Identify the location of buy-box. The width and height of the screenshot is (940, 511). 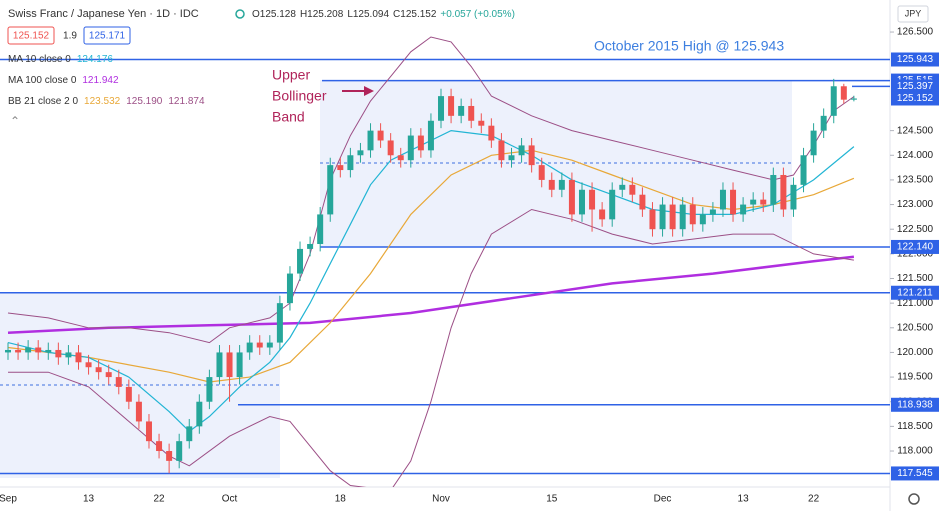
(107, 35).